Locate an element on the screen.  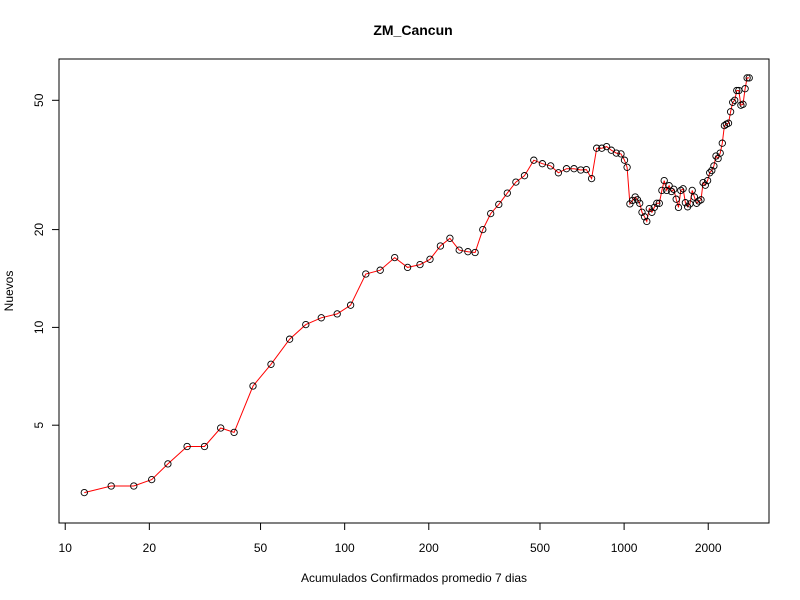
y-tick-label: 50 is located at coordinates (39, 100).